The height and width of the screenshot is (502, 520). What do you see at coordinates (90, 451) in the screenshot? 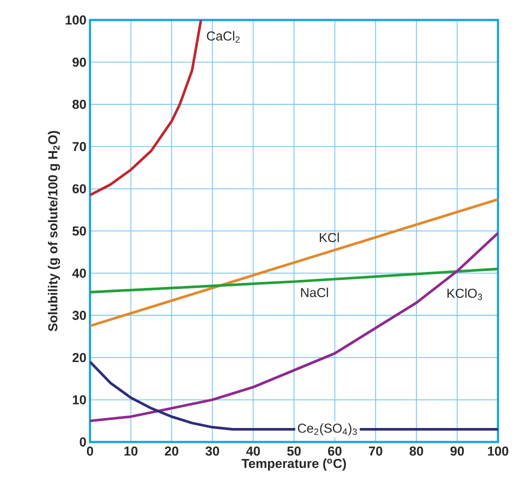
I see `x-tick-label: 0` at bounding box center [90, 451].